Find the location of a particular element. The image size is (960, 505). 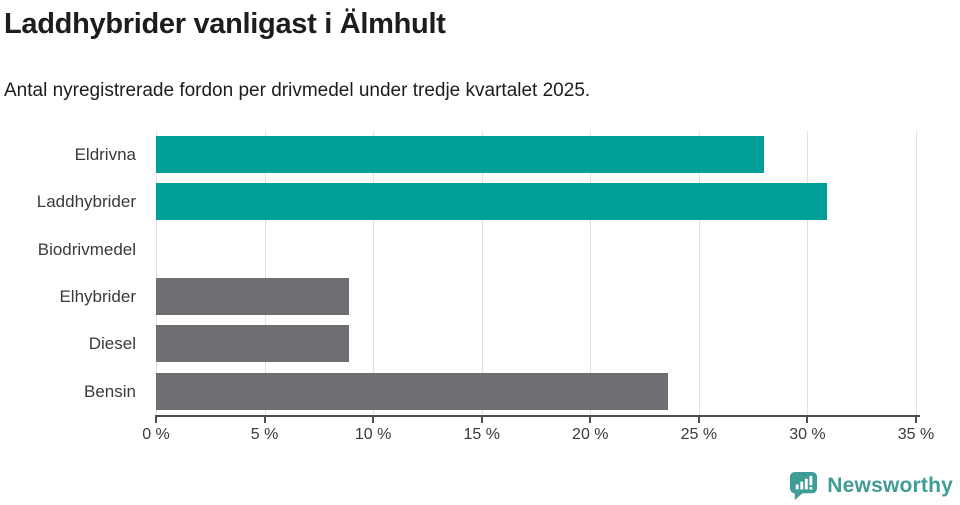

bar-row: Laddhybrider is located at coordinates (460, 201).